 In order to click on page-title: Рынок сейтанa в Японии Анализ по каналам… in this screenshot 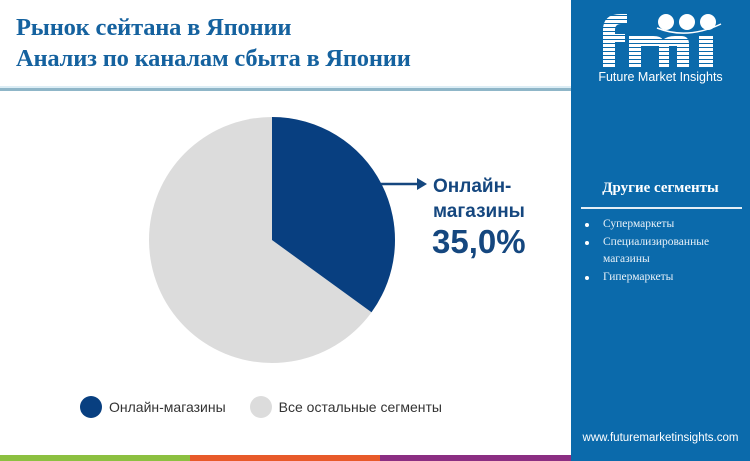, I will do `click(213, 43)`.